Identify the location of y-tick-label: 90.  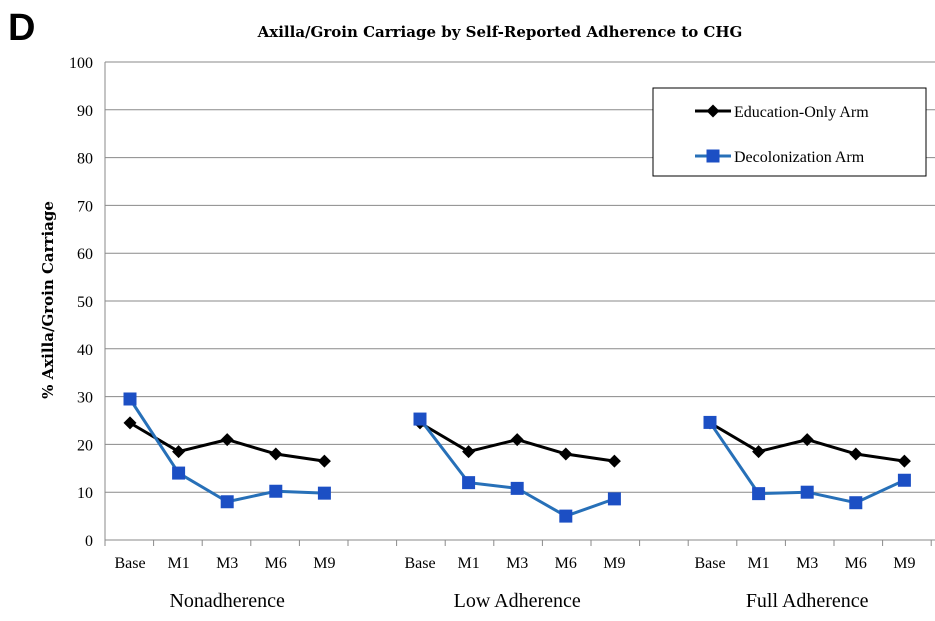
(85, 111).